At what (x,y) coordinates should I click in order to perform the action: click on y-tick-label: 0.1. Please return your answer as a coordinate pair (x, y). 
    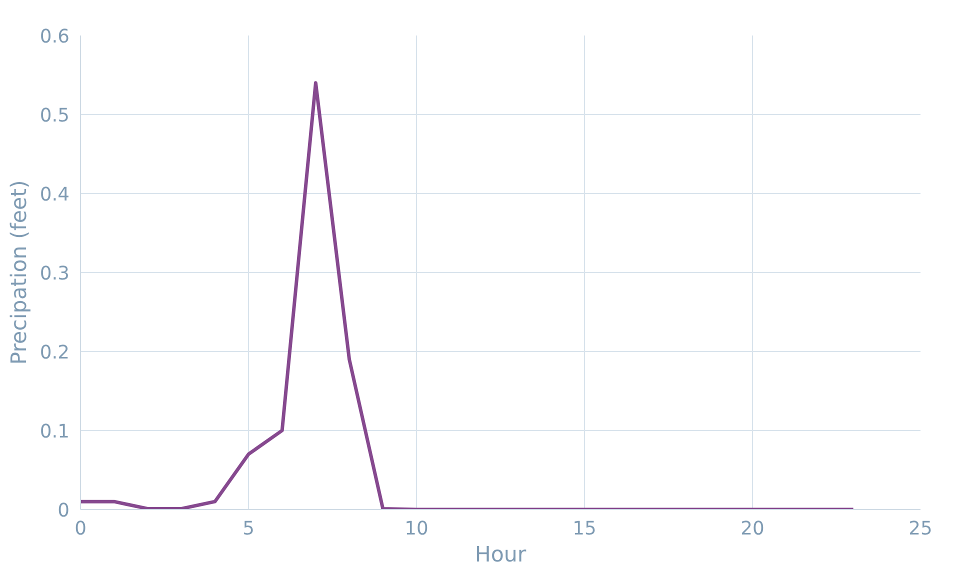
    Looking at the image, I should click on (55, 432).